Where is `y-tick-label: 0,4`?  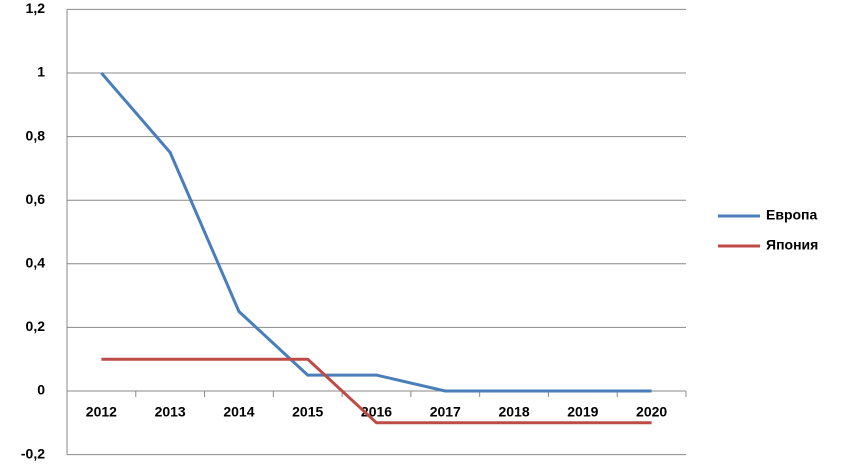 y-tick-label: 0,4 is located at coordinates (36, 263).